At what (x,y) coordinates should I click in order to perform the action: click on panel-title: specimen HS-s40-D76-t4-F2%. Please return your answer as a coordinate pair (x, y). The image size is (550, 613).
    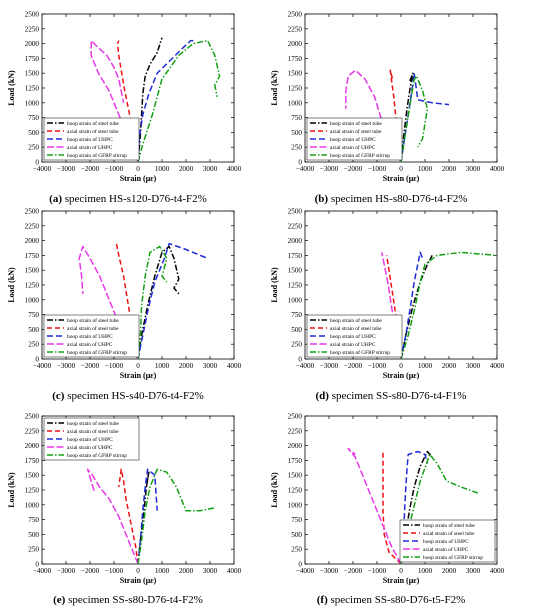
    Looking at the image, I should click on (135, 396).